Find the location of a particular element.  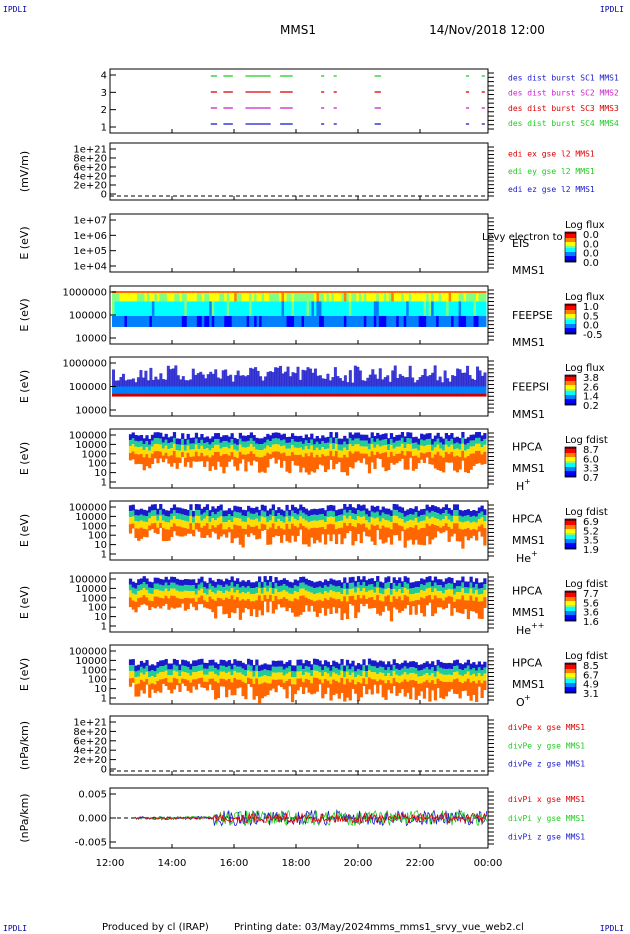

colorbar-title: Log fdist is located at coordinates (586, 656).